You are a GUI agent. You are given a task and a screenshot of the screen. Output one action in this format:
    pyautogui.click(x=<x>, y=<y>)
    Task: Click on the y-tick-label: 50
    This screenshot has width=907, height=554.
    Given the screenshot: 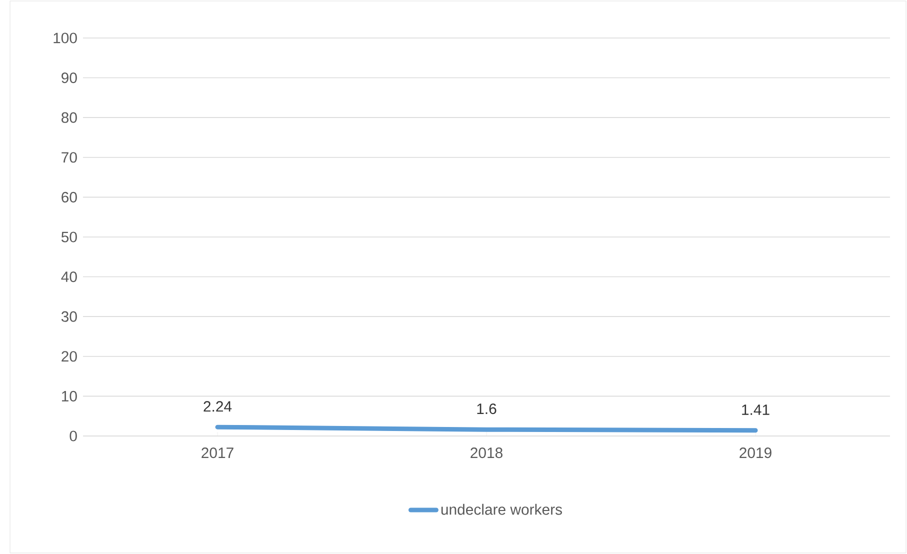 What is the action you would take?
    pyautogui.click(x=69, y=237)
    